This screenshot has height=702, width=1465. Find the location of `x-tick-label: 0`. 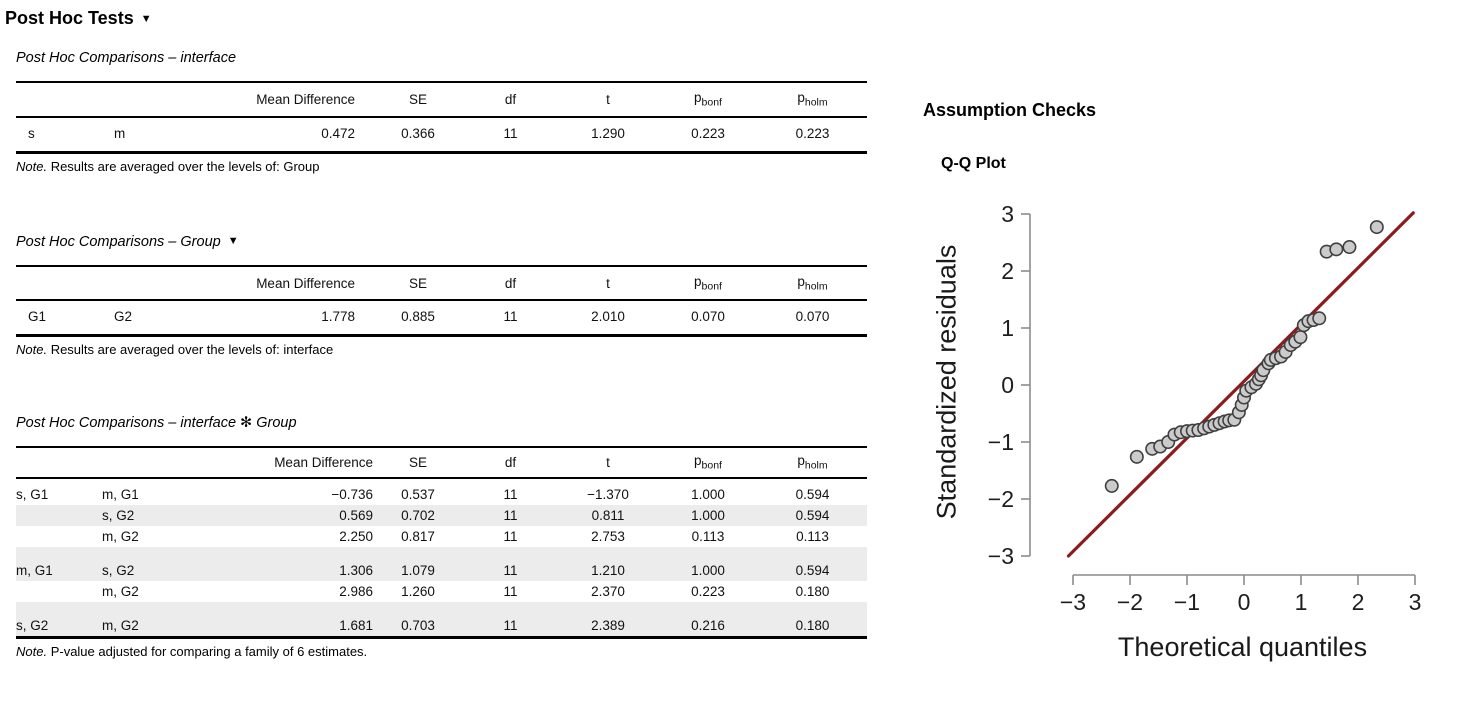

x-tick-label: 0 is located at coordinates (1244, 602).